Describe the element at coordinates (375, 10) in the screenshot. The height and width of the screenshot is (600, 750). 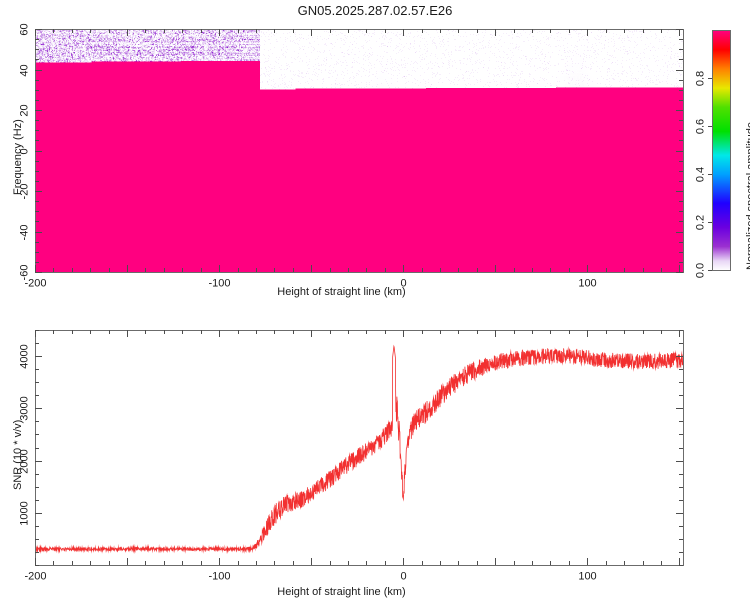
I see `figure-title: GN05.2025.287.02.57.E26` at that location.